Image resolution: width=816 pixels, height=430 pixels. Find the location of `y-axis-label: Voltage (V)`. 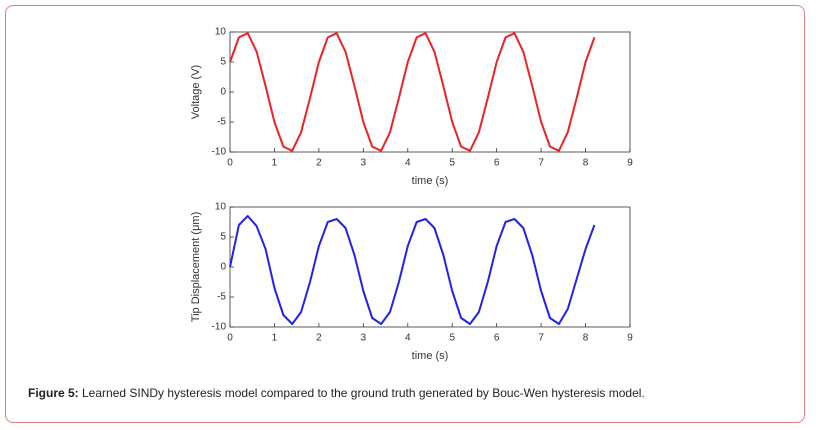

y-axis-label: Voltage (V) is located at coordinates (196, 92).